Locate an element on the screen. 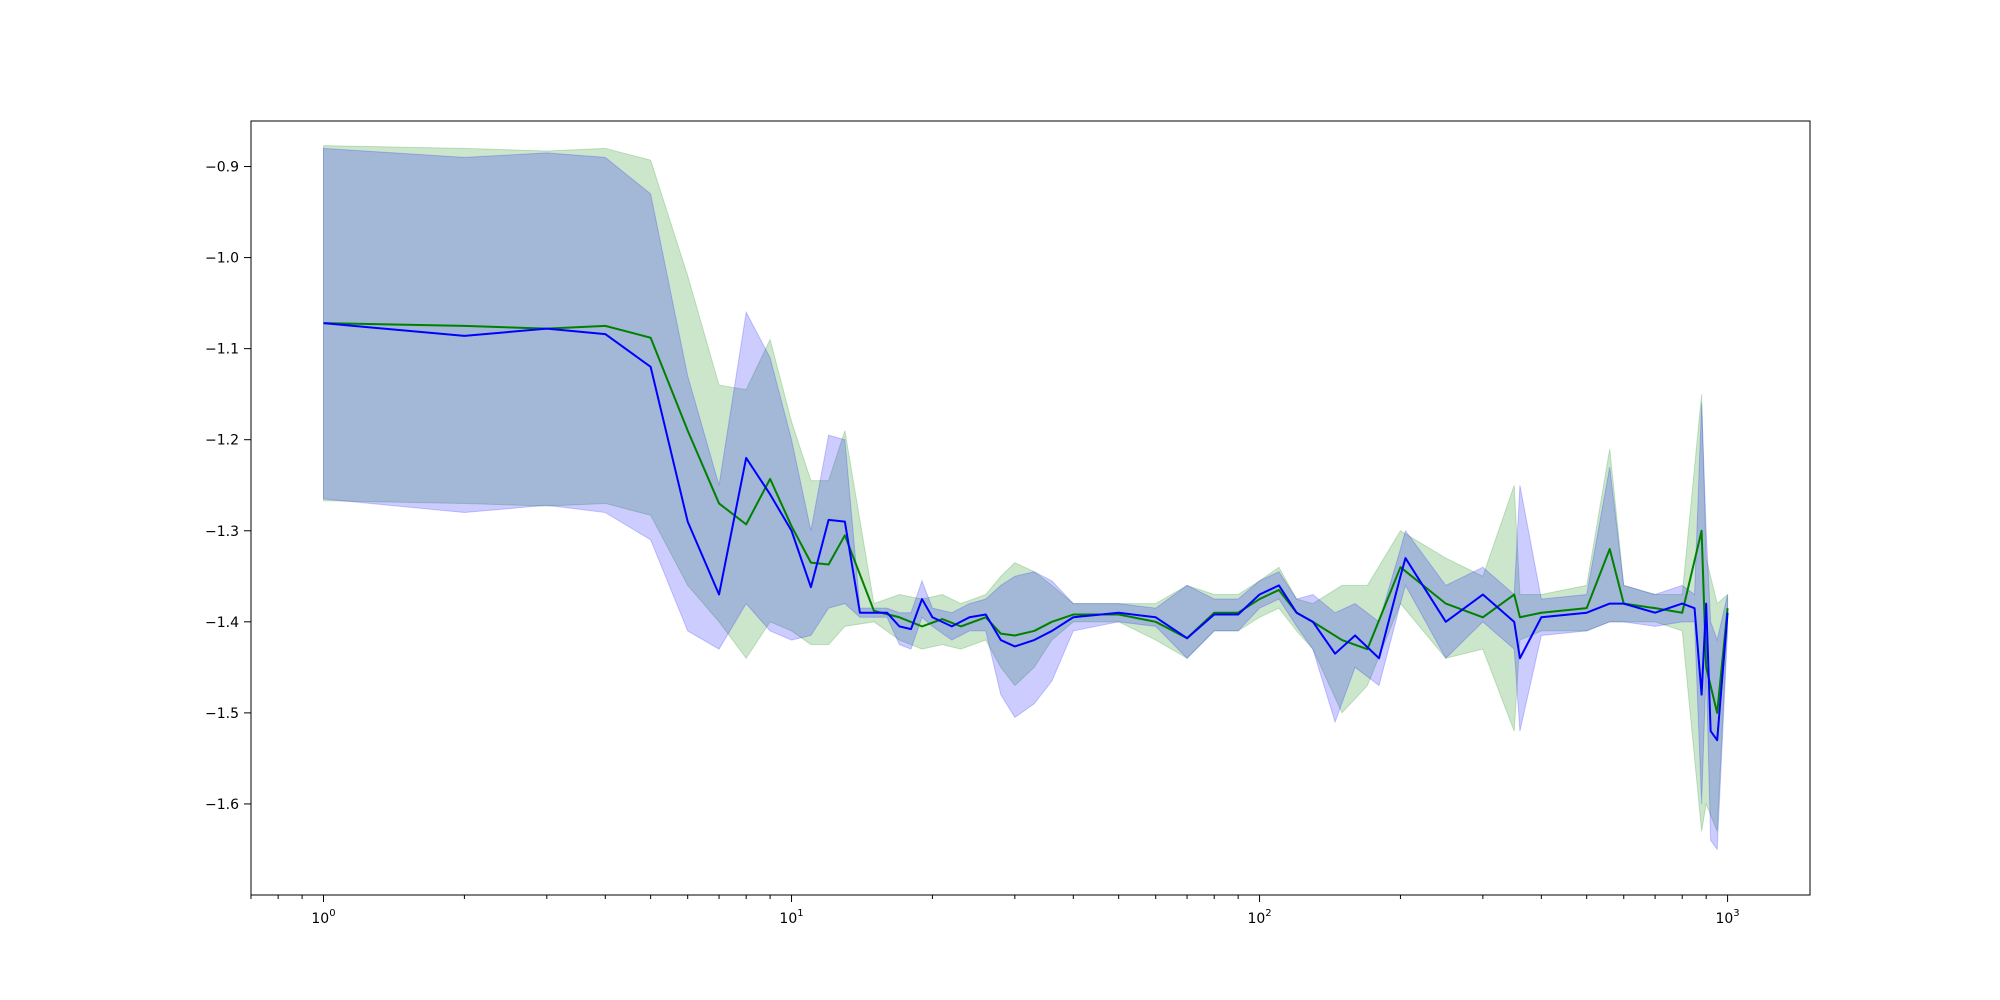 The image size is (2000, 1000). y-tick-label: −1.1 is located at coordinates (222, 350).